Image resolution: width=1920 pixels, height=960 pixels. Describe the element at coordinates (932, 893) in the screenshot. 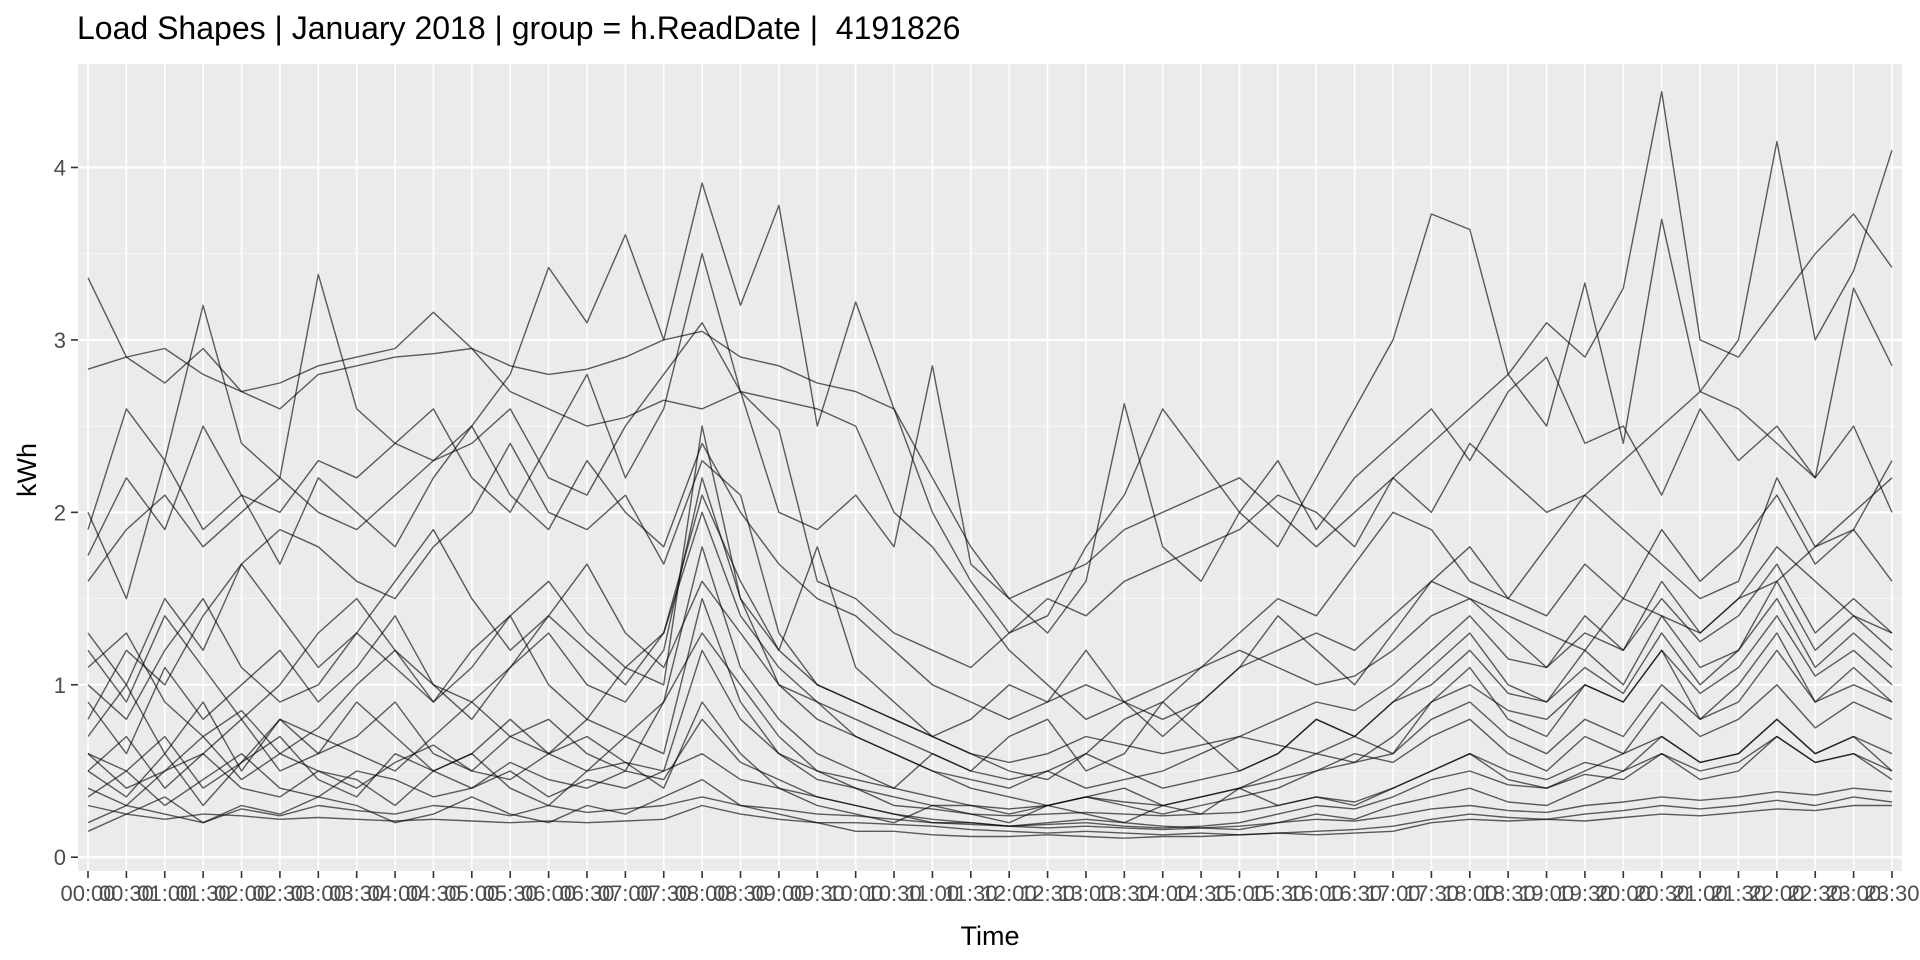

I see `x-tick-label: 11:00` at that location.